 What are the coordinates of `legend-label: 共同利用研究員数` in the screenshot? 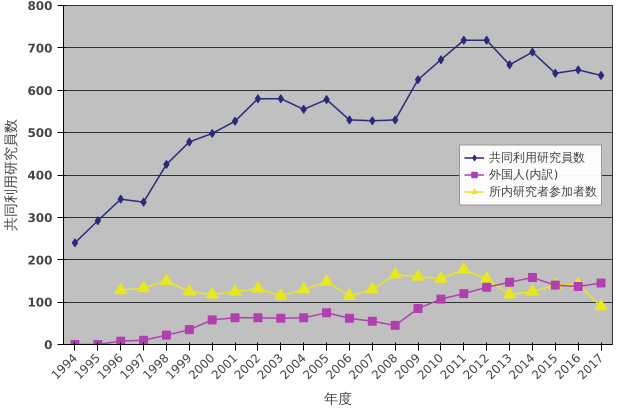 It's located at (537, 157).